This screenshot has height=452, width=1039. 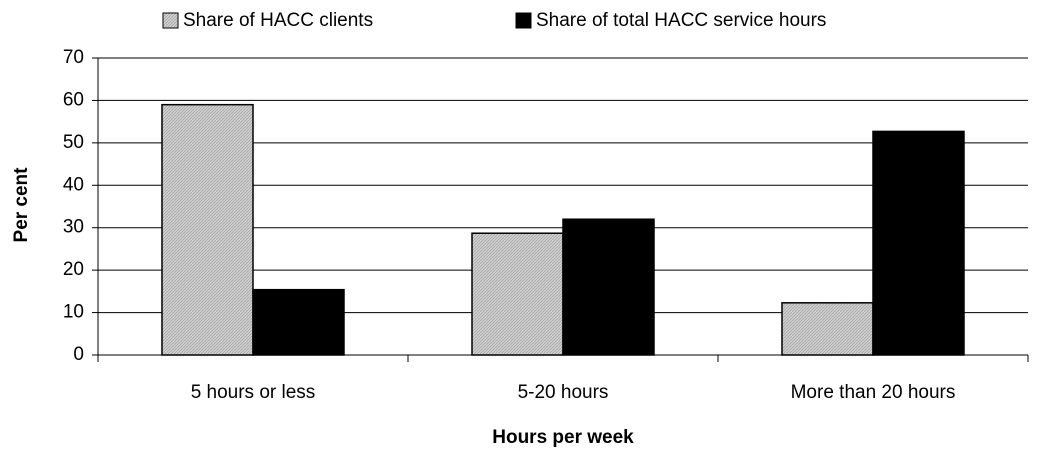 I want to click on x-axis-title: Hours per week, so click(x=563, y=437).